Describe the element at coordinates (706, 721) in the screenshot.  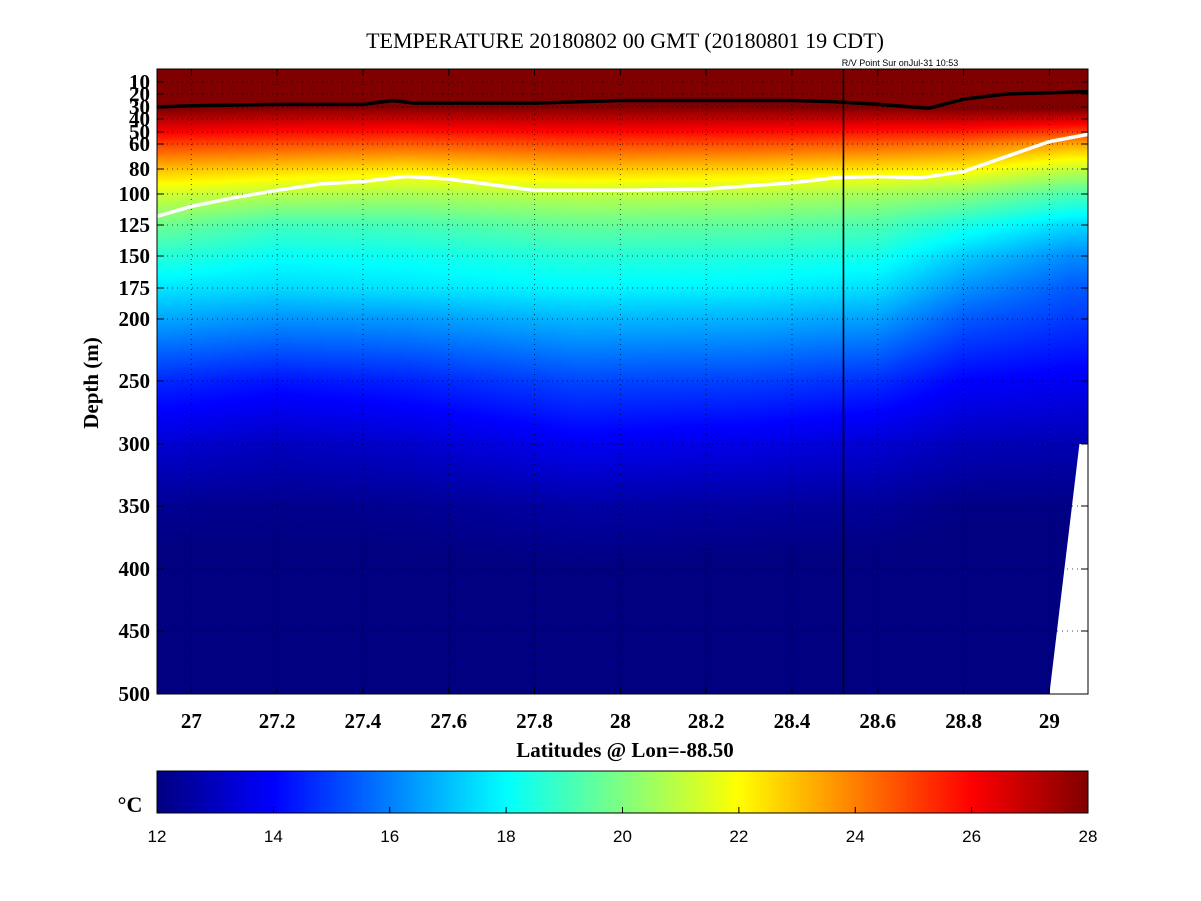
I see `x-tick-label: 28.2` at that location.